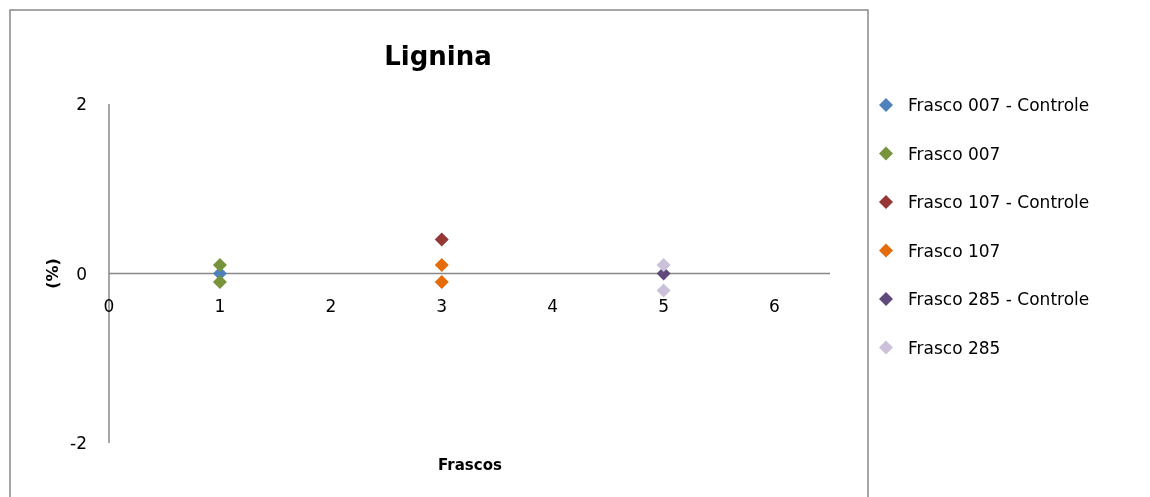 This screenshot has height=497, width=1150. Describe the element at coordinates (78, 443) in the screenshot. I see `y-tick-label: -2` at that location.